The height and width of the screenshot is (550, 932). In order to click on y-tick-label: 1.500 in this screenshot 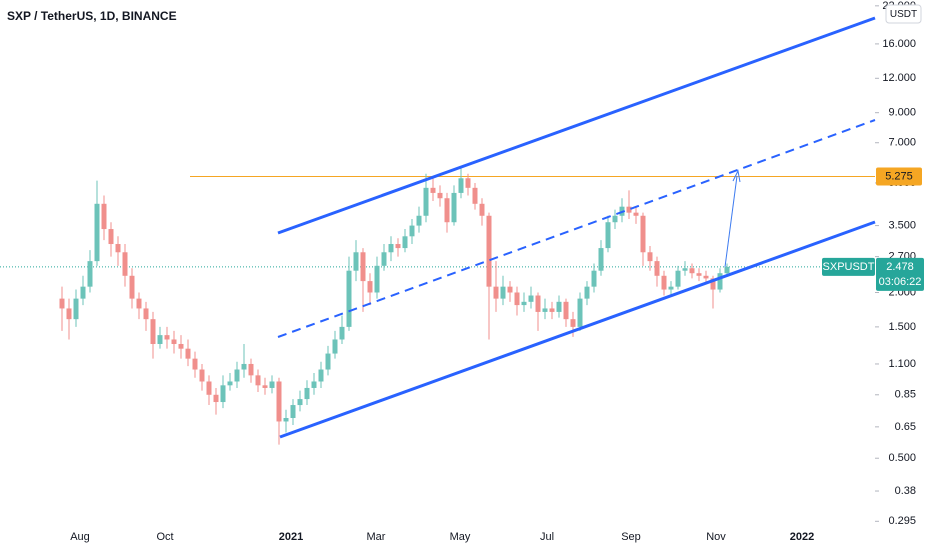, I will do `click(902, 327)`.